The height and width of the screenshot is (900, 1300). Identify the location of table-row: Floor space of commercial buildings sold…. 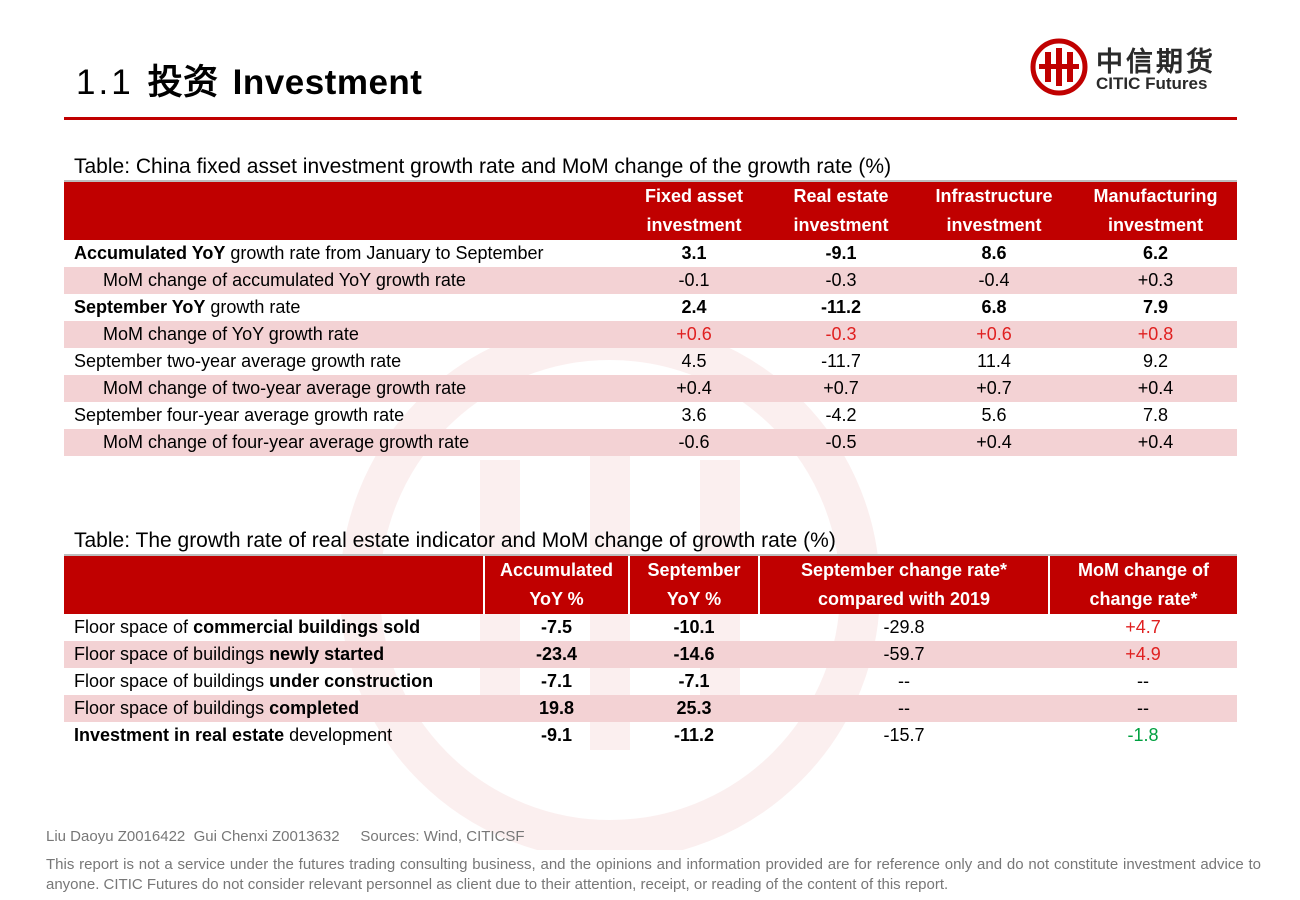
(650, 627).